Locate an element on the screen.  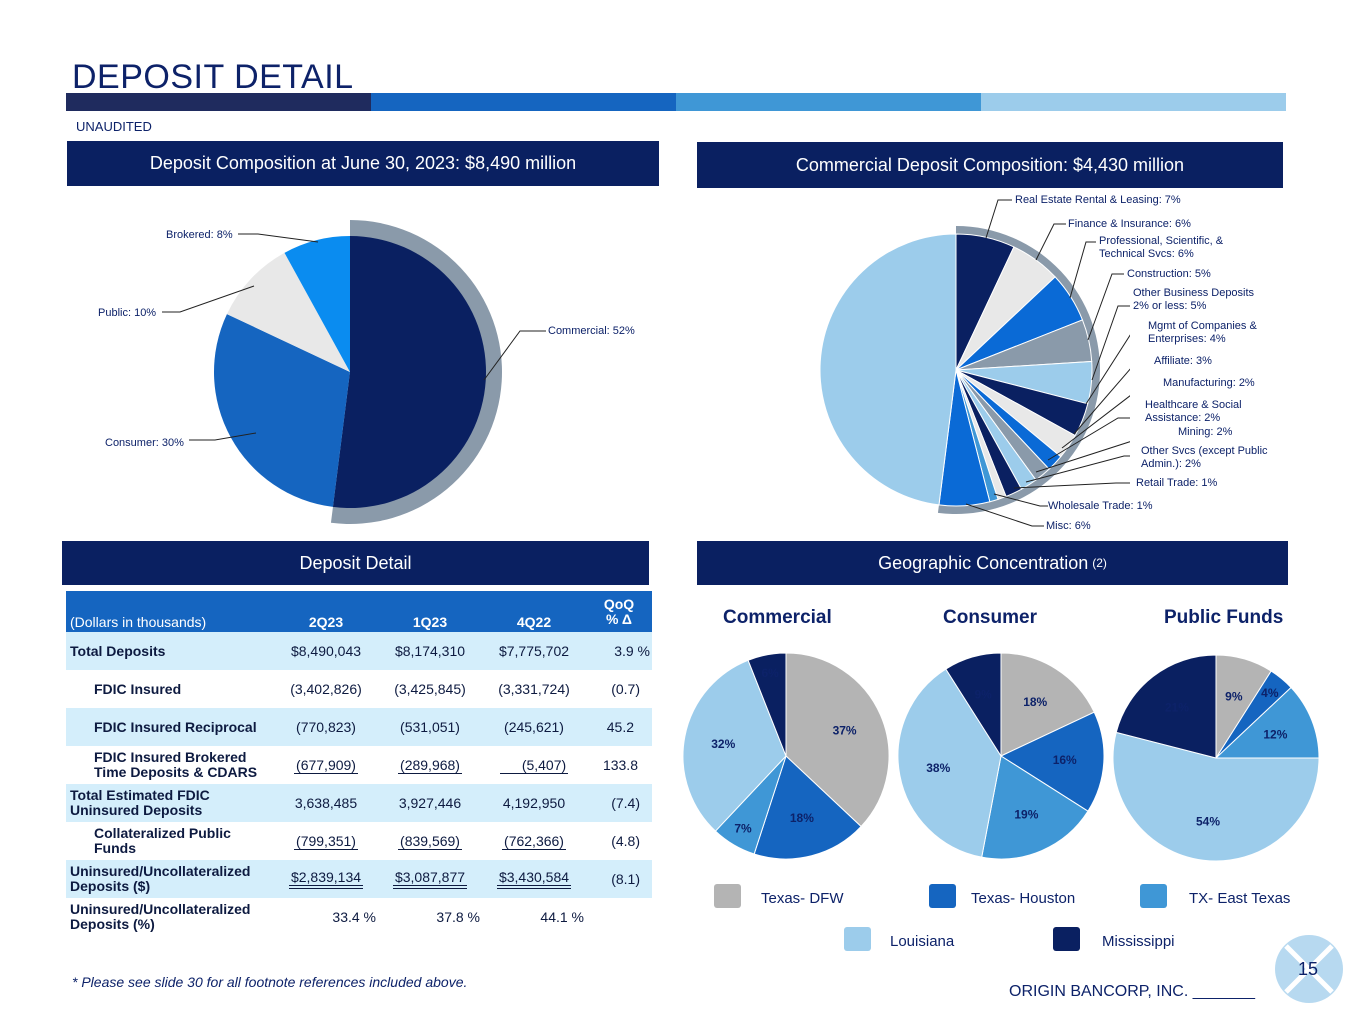
company-name: ORIGIN BANCORP, INC. _______ is located at coordinates (1132, 991).